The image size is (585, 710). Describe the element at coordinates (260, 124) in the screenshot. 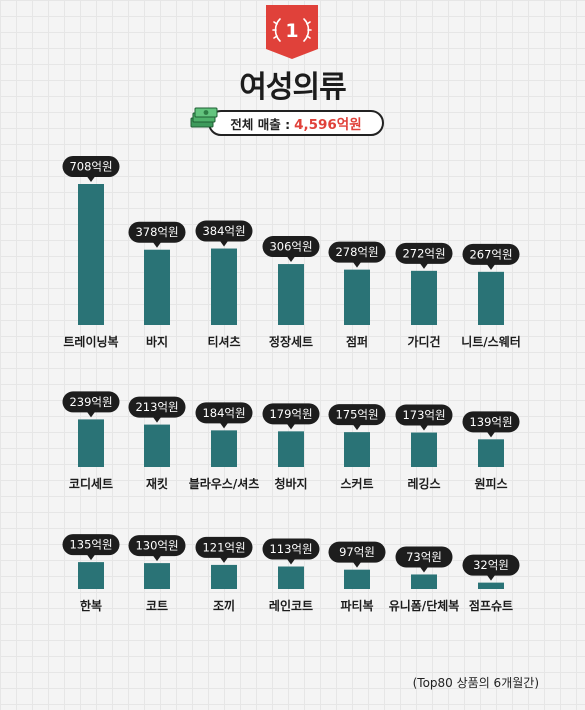

I see `total-sales-label: 전체 매출 :` at that location.